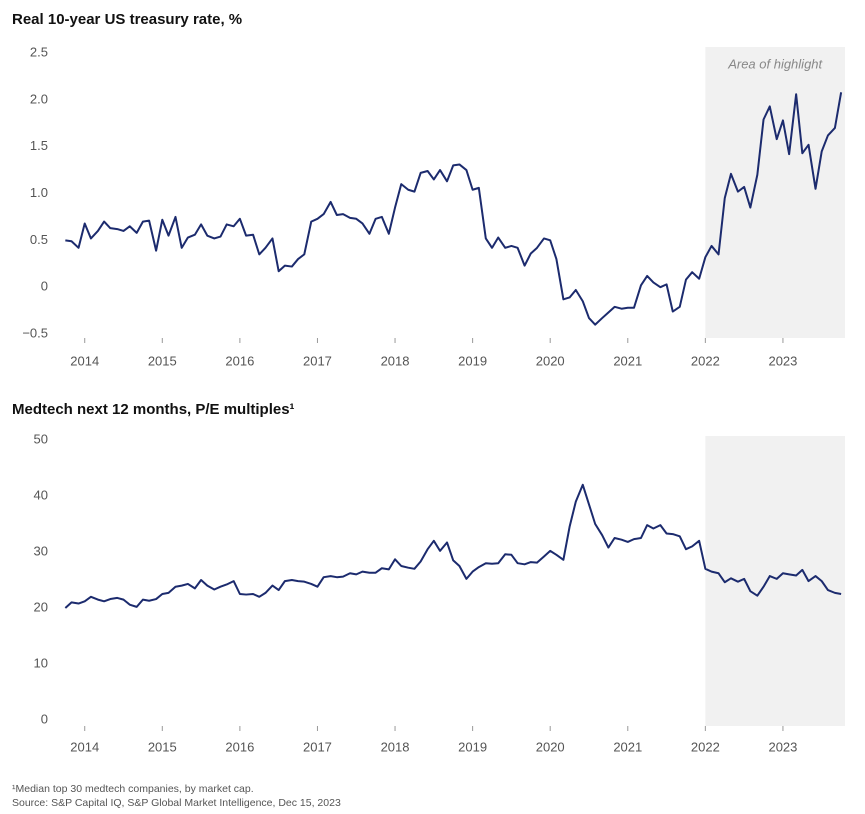 The height and width of the screenshot is (814, 865). What do you see at coordinates (41, 438) in the screenshot?
I see `y-tick-label: 50` at bounding box center [41, 438].